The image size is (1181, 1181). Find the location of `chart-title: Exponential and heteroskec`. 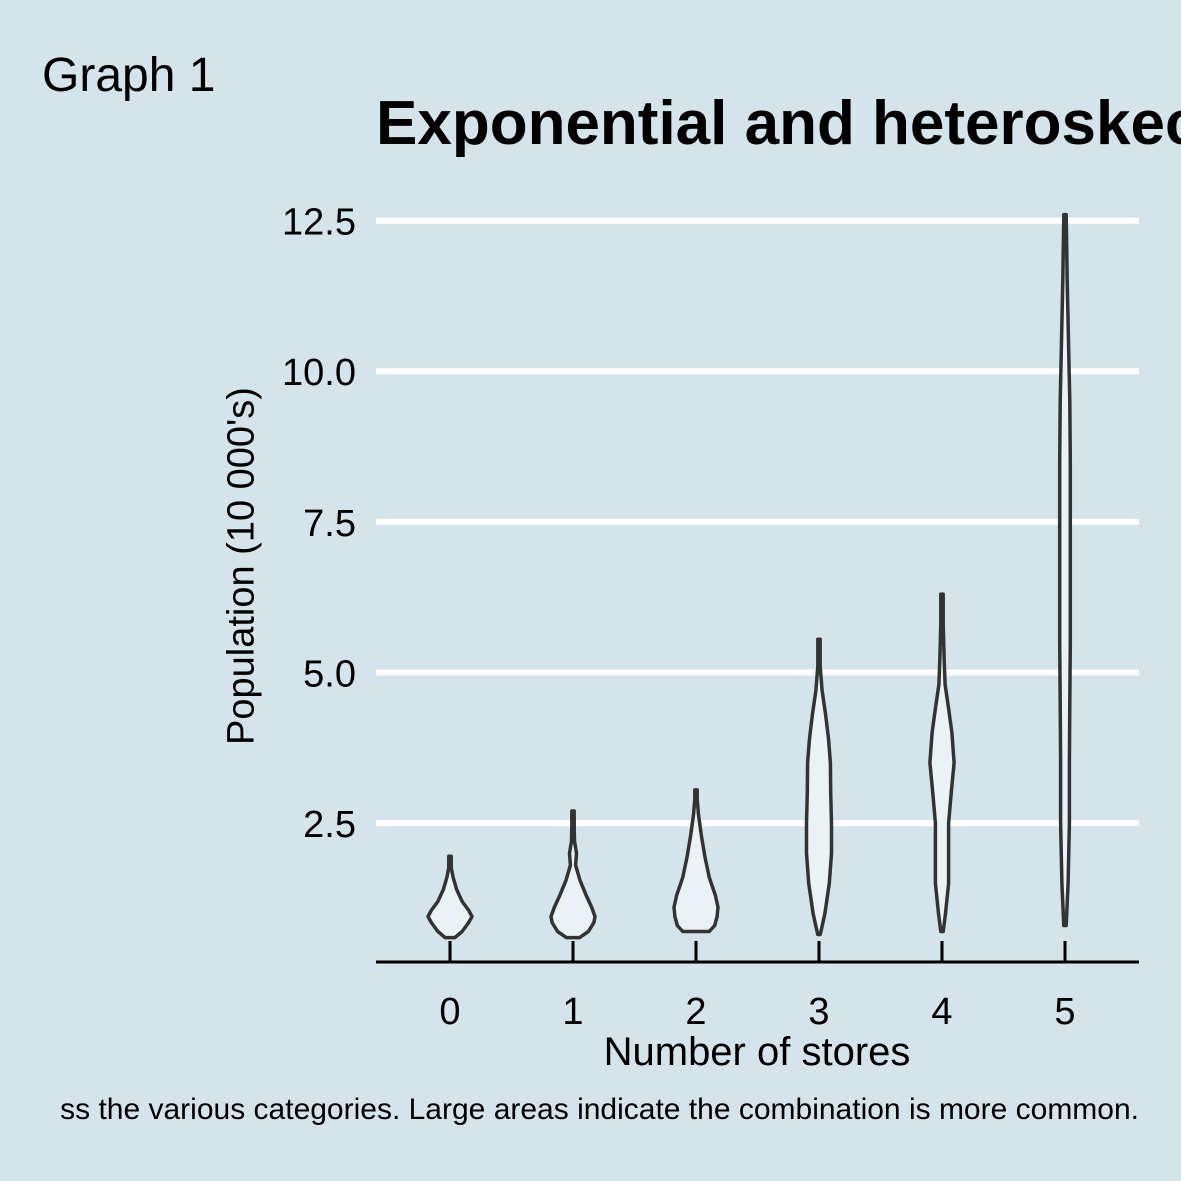

chart-title: Exponential and heteroskec is located at coordinates (778, 123).